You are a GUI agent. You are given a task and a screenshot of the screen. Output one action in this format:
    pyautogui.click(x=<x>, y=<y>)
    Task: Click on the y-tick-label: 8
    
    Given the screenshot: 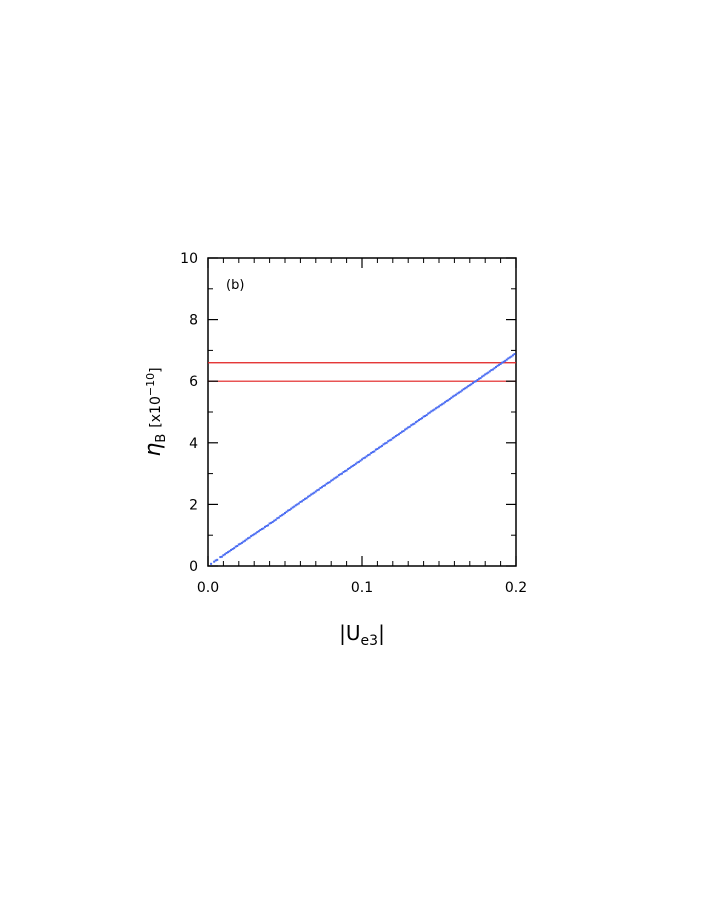 What is the action you would take?
    pyautogui.click(x=193, y=321)
    